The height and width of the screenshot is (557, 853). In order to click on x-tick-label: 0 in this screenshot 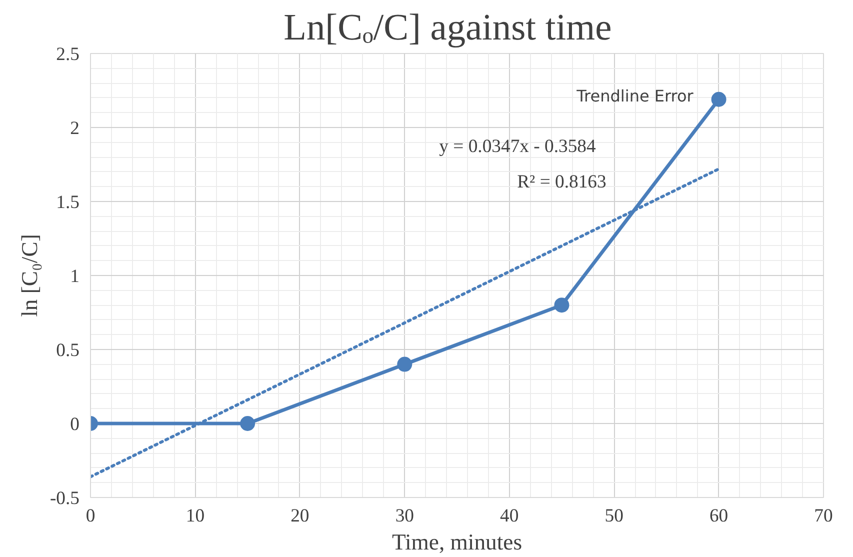, I will do `click(91, 516)`.